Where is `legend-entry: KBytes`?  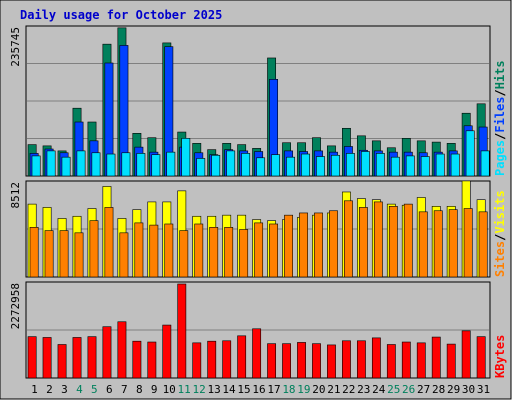
legend-entry: KBytes is located at coordinates (500, 356).